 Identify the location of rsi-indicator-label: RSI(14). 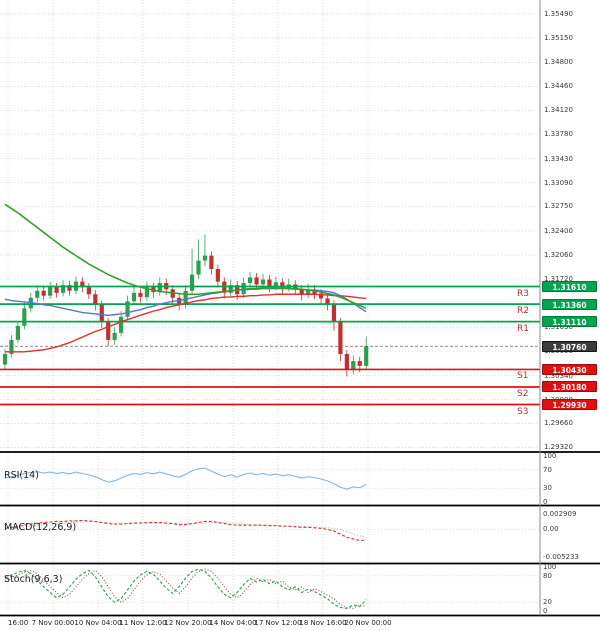
(21, 475).